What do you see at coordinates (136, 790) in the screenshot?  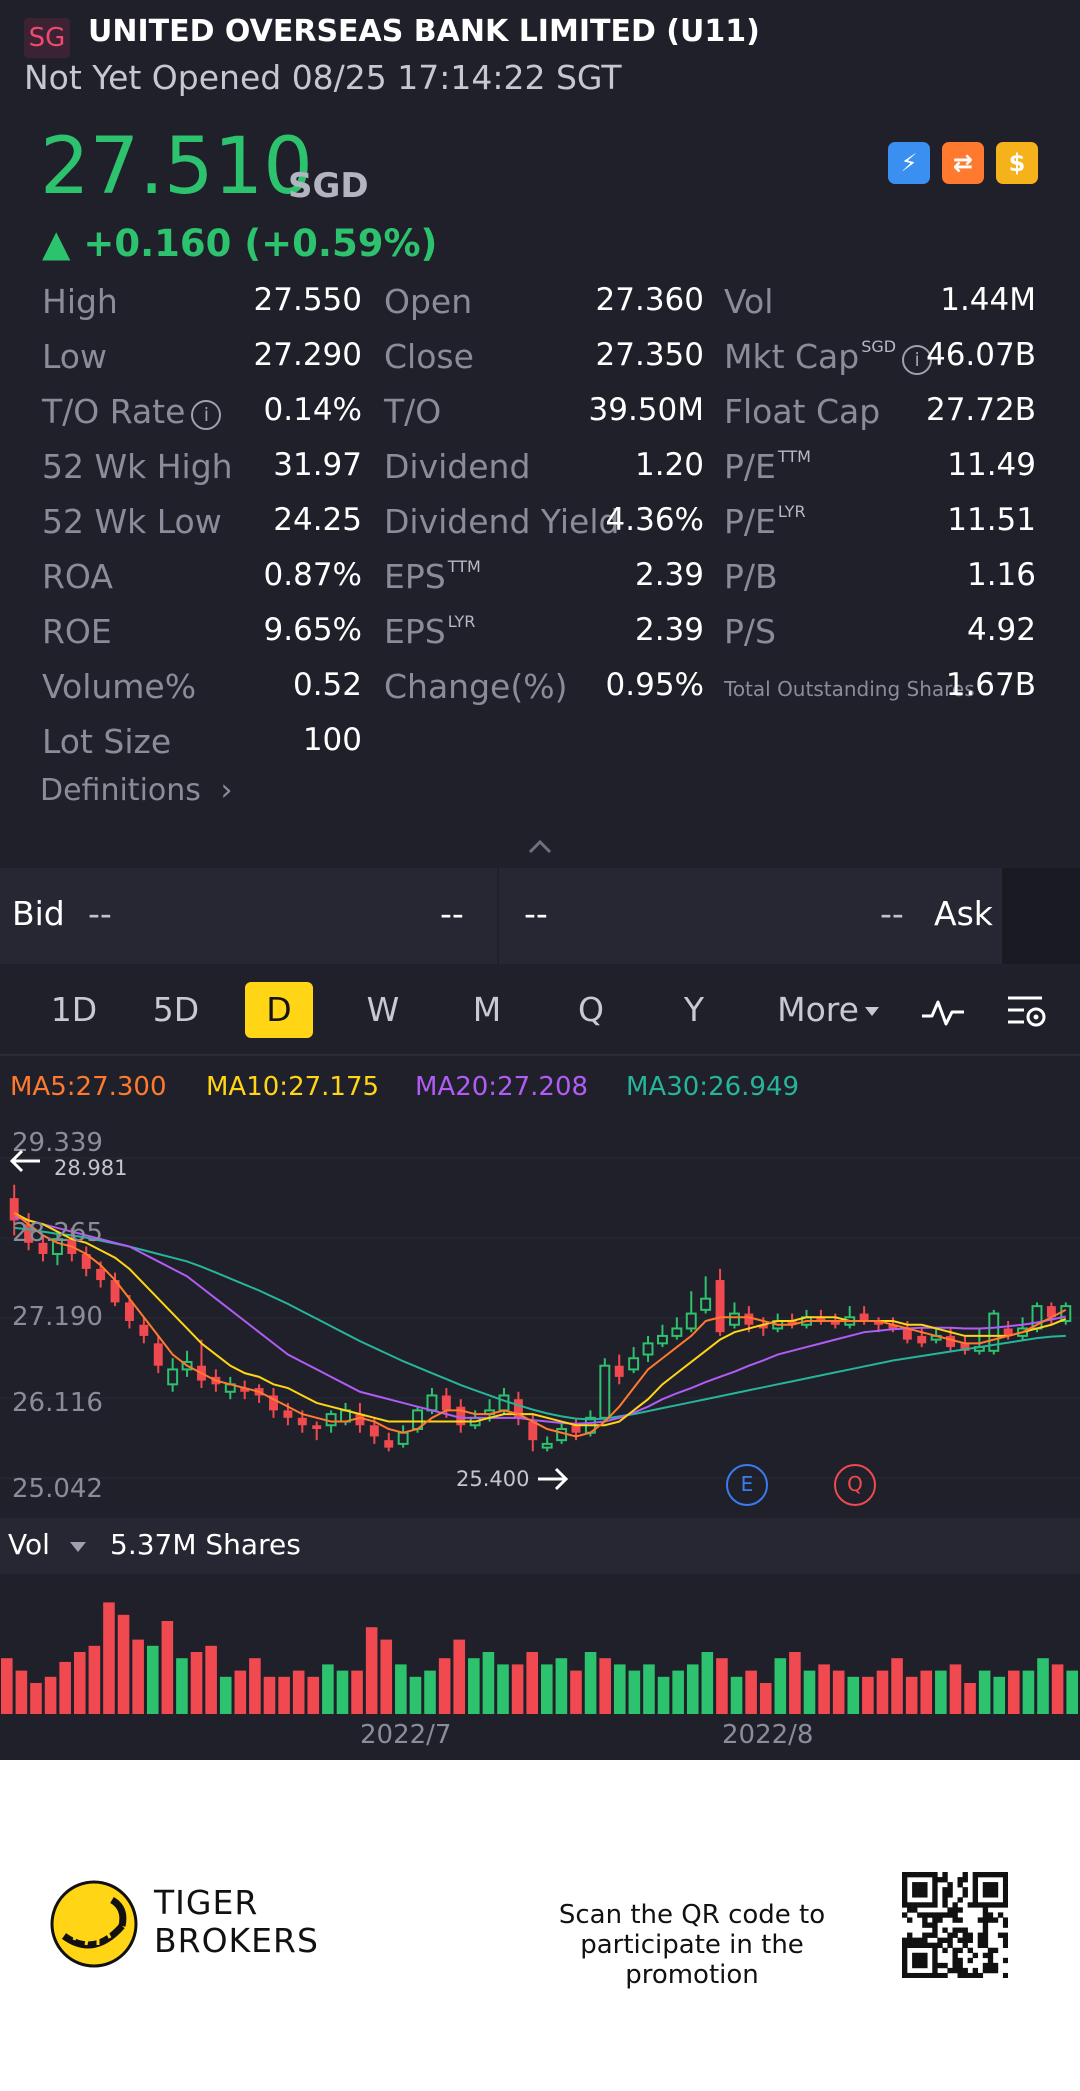 I see `definitions-link: Definitions ›` at bounding box center [136, 790].